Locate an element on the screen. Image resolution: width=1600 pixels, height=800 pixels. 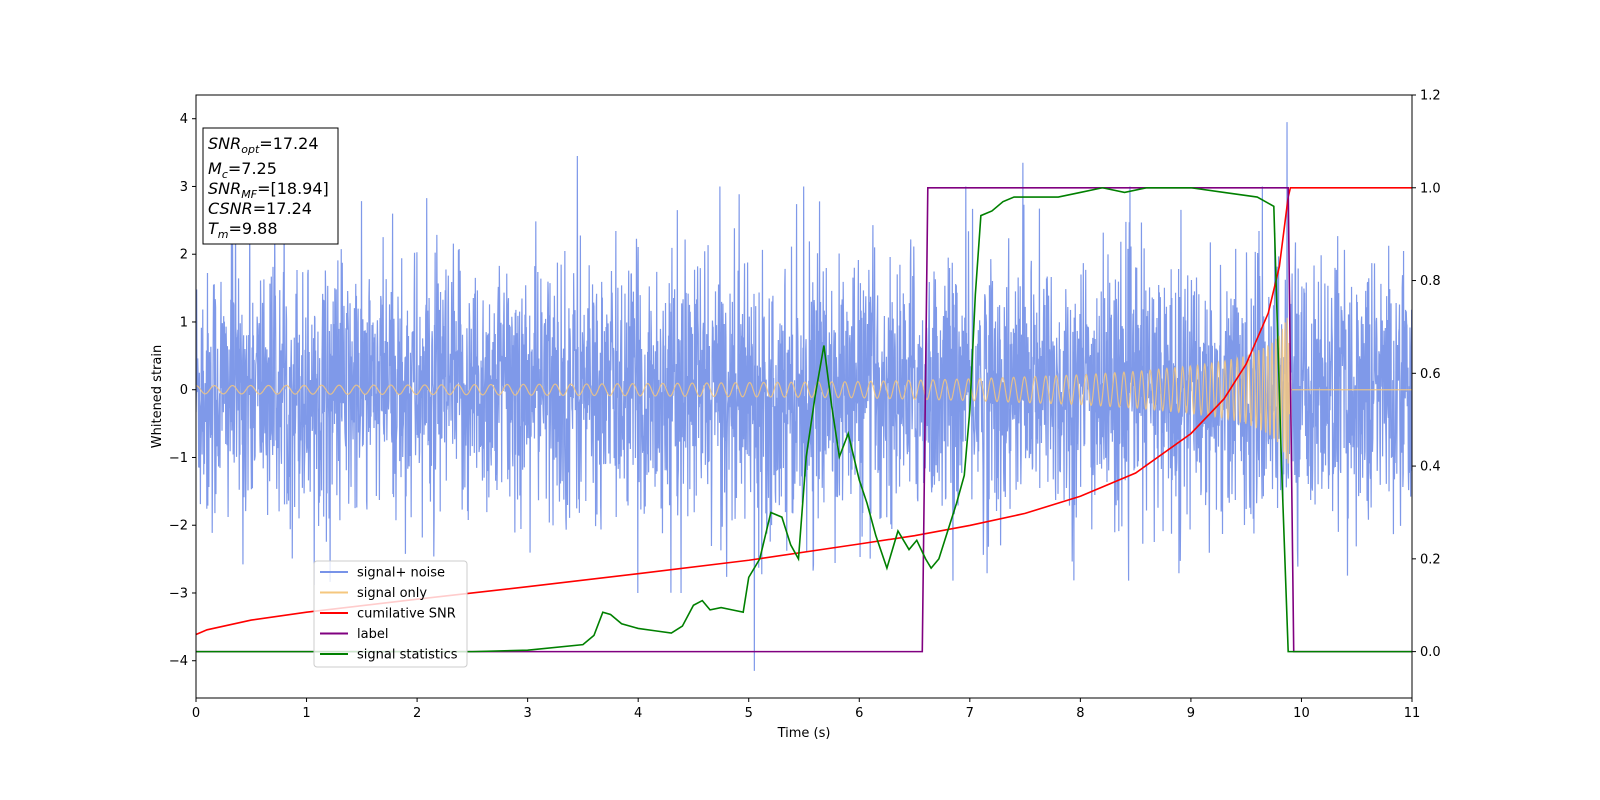
x-tick-label: 8 is located at coordinates (1080, 713).